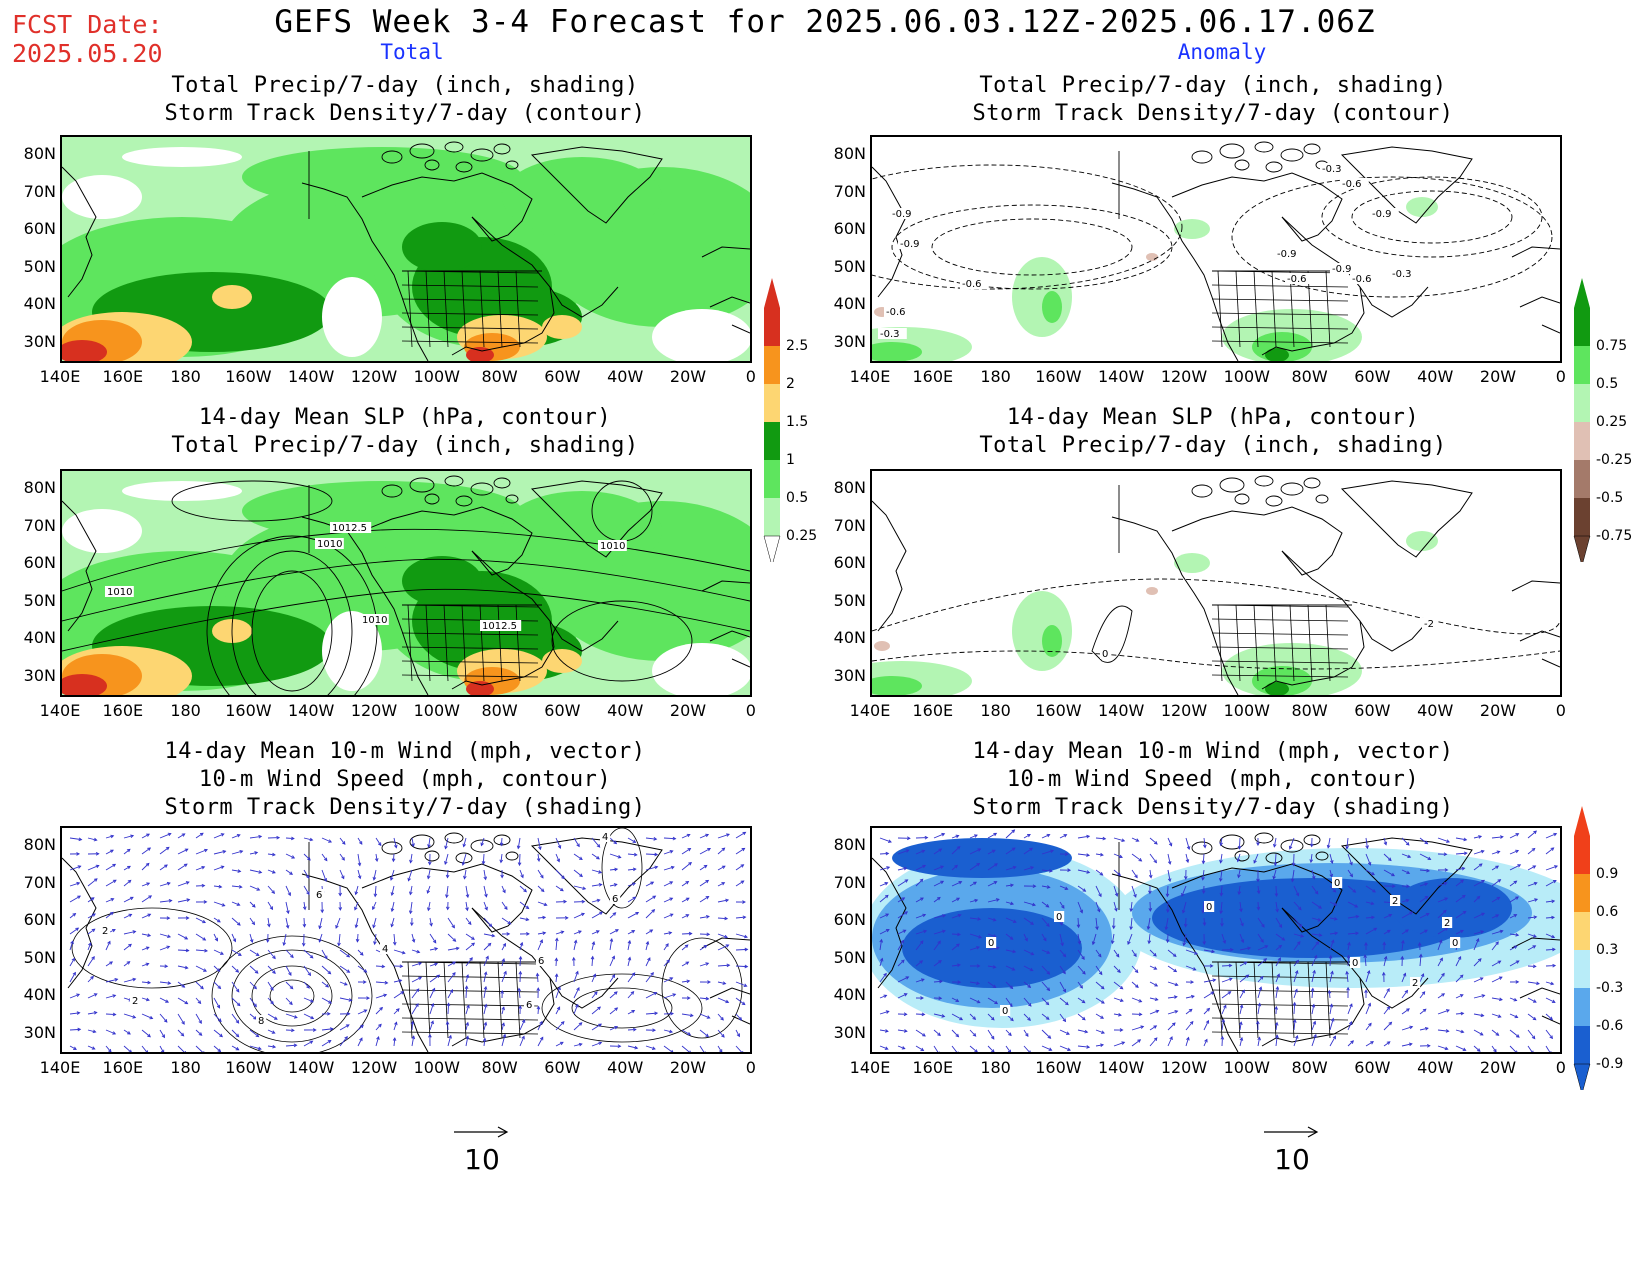 The image size is (1650, 1275). Describe the element at coordinates (405, 779) in the screenshot. I see `panel5-title-line2: 10-m Wind Speed (mph, contour)` at that location.